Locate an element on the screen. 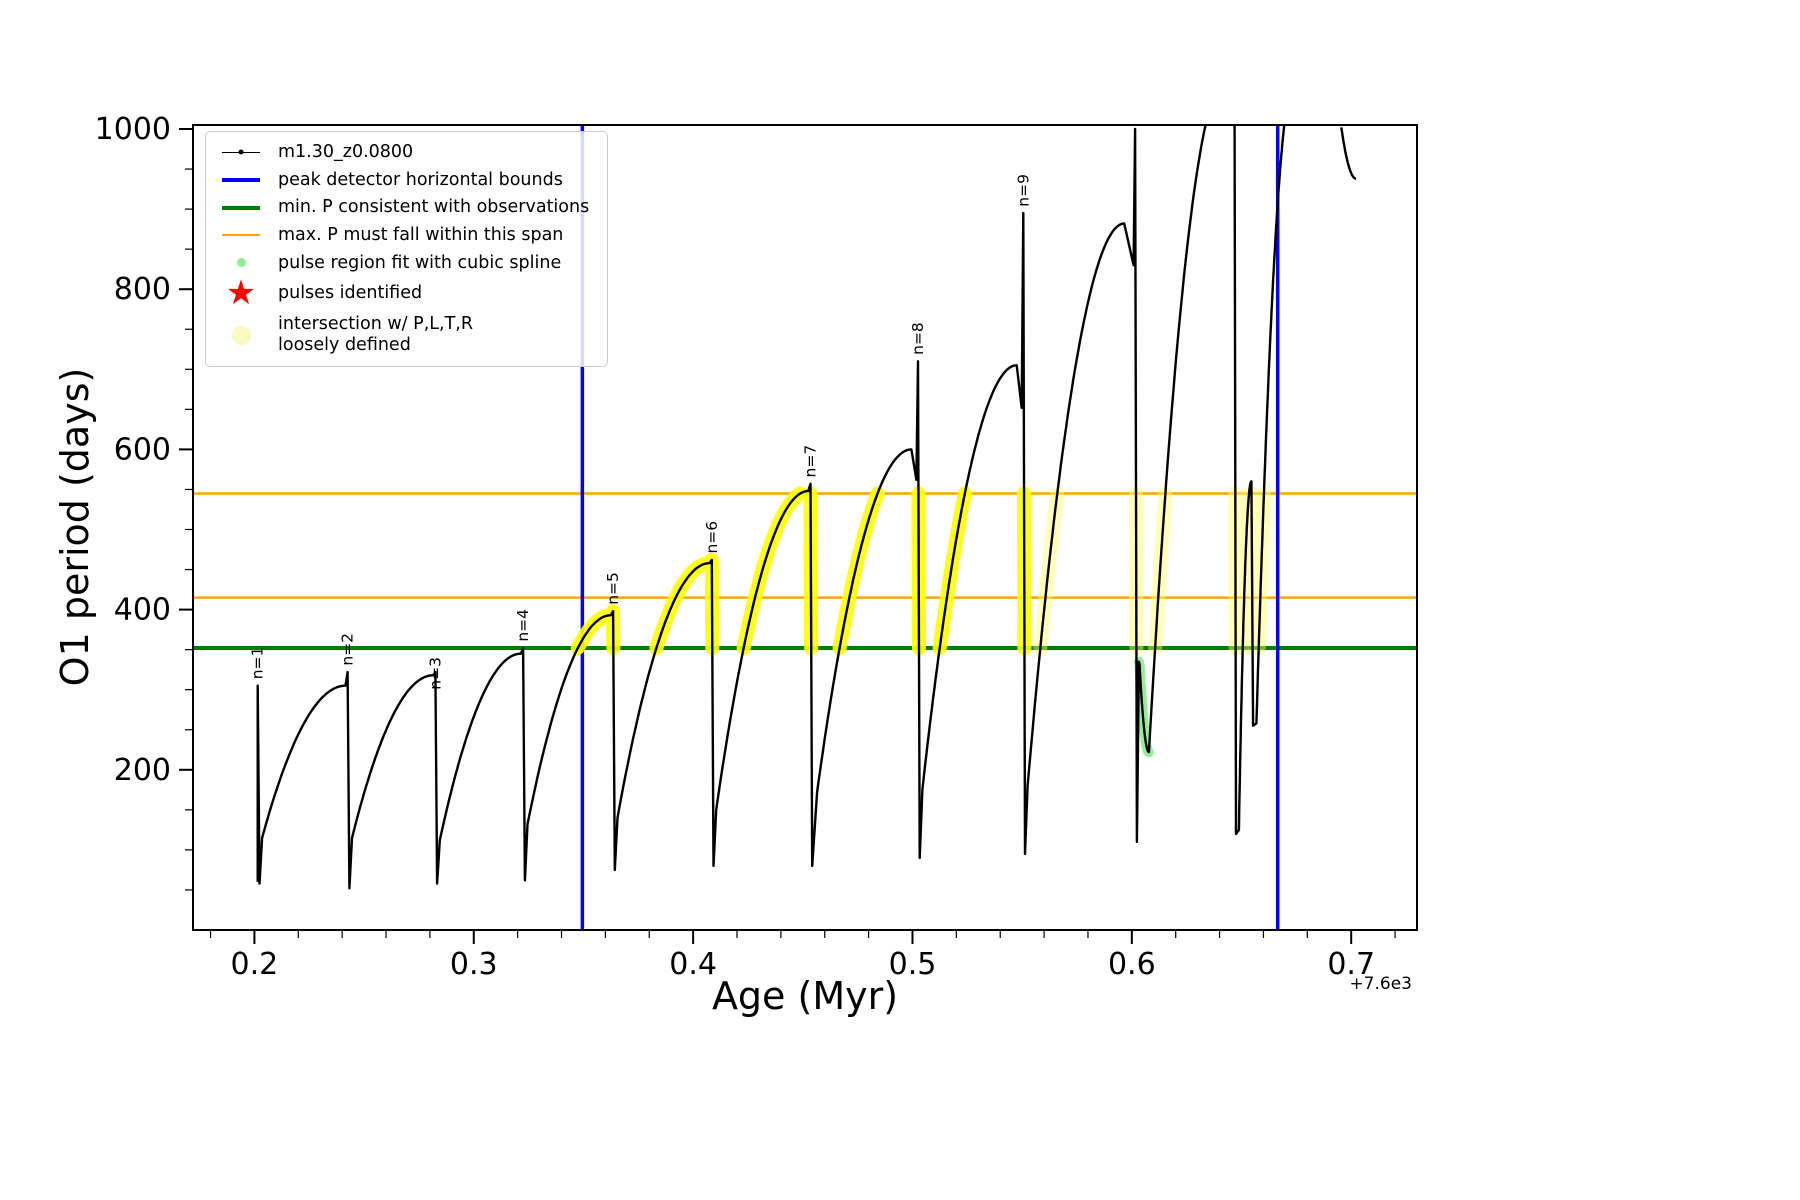 The width and height of the screenshot is (1800, 1200). legend-item-4: pulse region fit with cubic spline is located at coordinates (403, 263).